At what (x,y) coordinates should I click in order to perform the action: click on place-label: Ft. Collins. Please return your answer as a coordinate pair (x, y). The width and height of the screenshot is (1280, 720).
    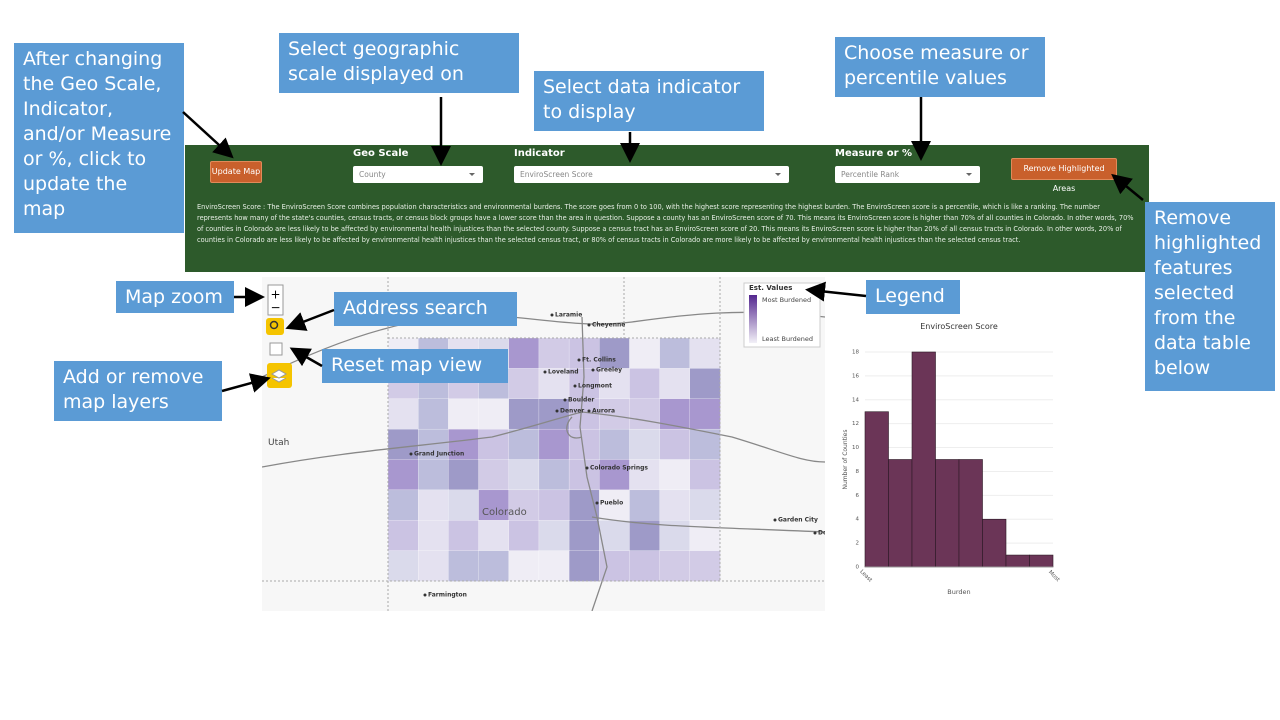
    Looking at the image, I should click on (599, 360).